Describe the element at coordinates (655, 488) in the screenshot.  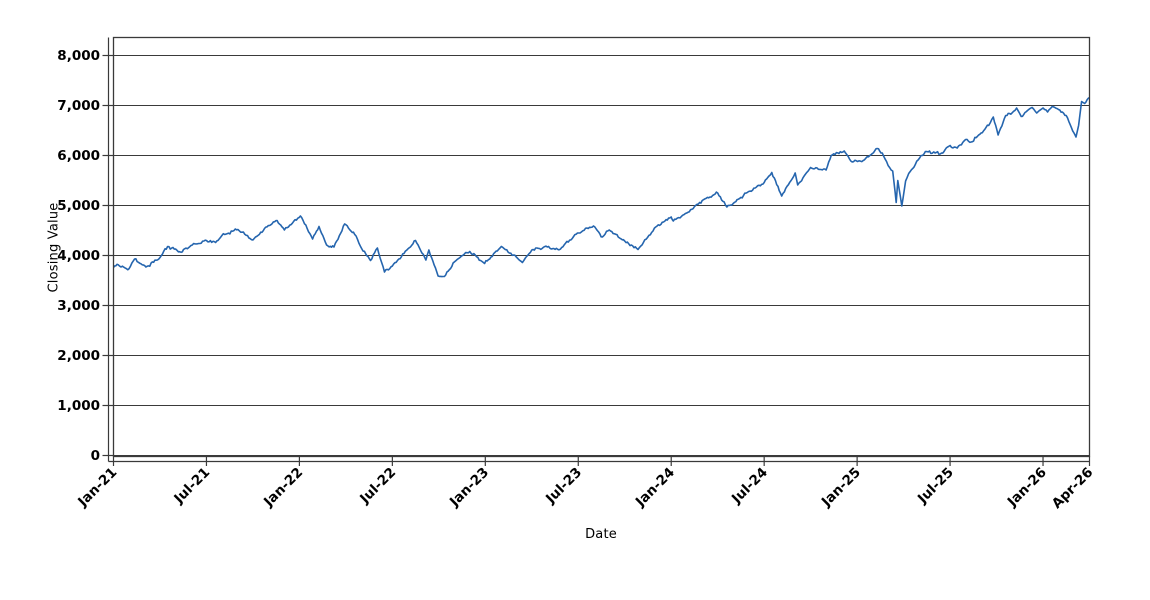
I see `x-tick-label: Jan-24` at that location.